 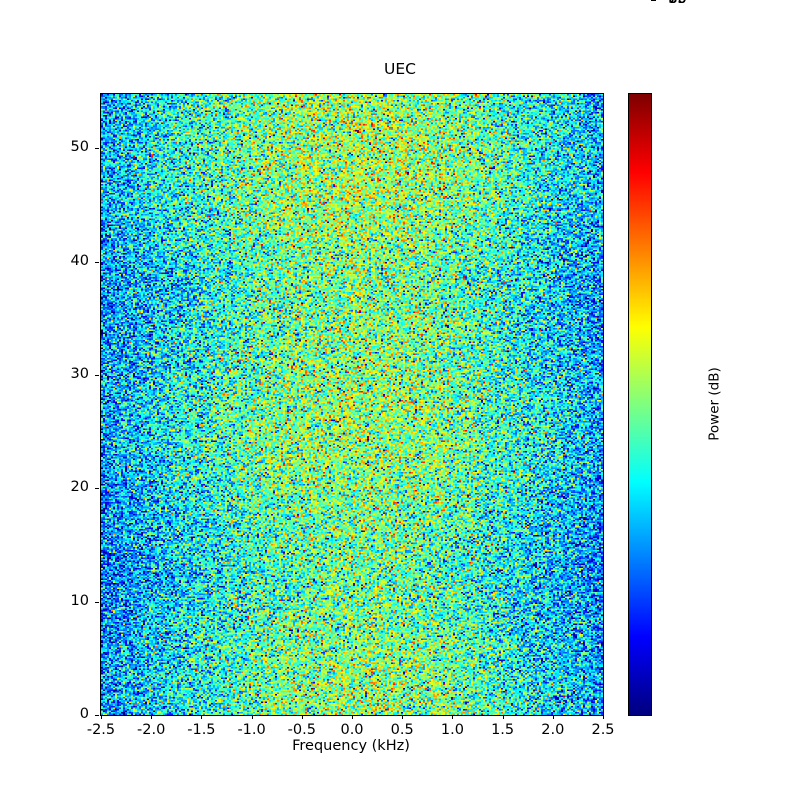 I want to click on colorbar-tick-label: ‒75, so click(x=673, y=4).